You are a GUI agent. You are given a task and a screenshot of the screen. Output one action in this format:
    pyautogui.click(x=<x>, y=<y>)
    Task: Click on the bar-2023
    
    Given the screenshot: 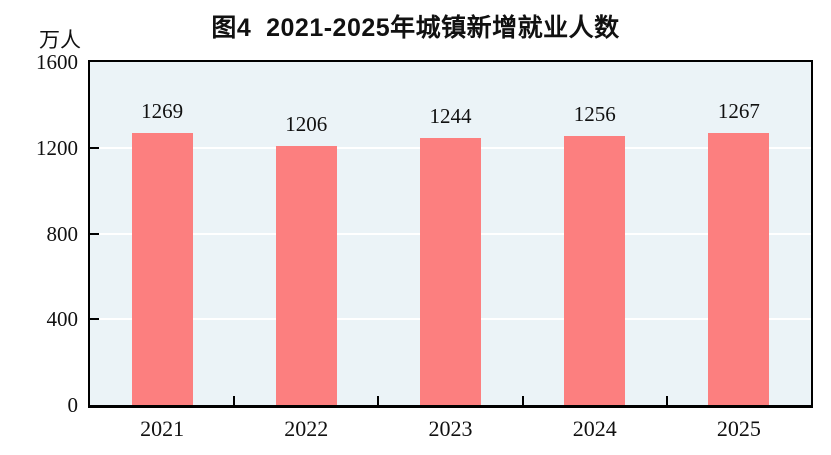 What is the action you would take?
    pyautogui.click(x=450, y=271)
    